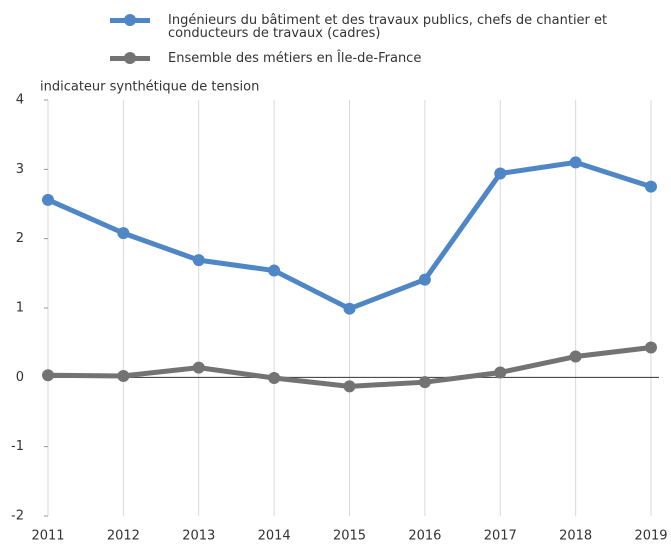  Describe the element at coordinates (20, 377) in the screenshot. I see `y-tick-label: 0` at that location.